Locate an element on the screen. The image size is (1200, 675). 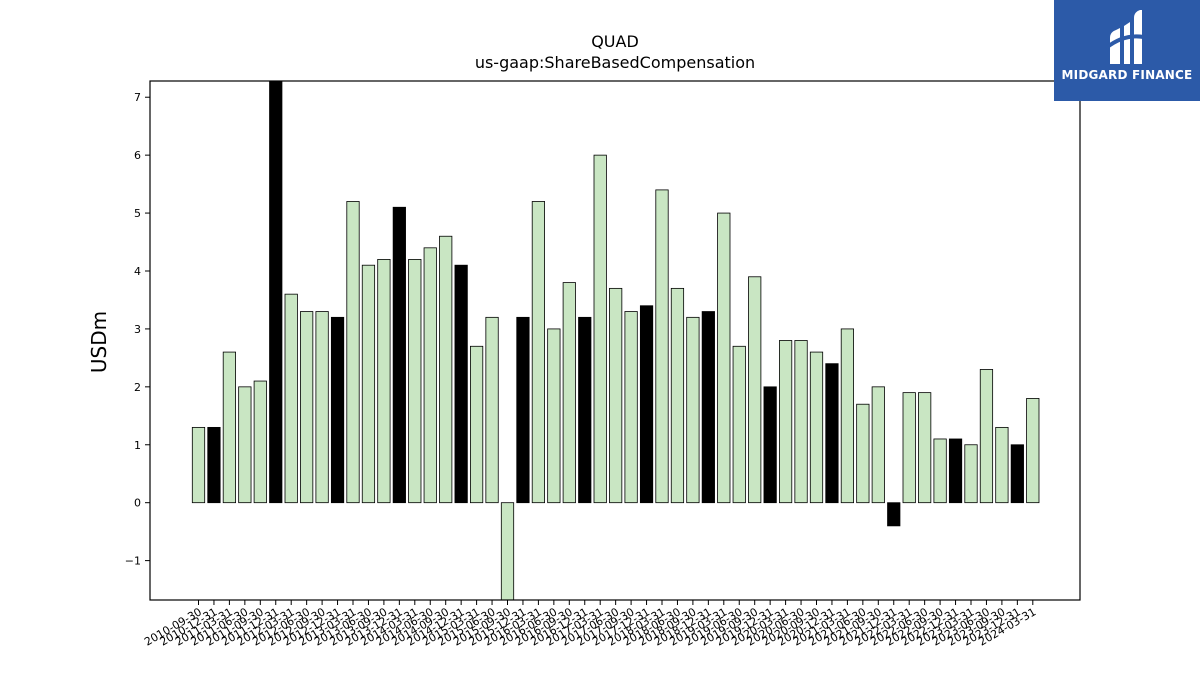
chart-title: QUAD is located at coordinates (615, 41).